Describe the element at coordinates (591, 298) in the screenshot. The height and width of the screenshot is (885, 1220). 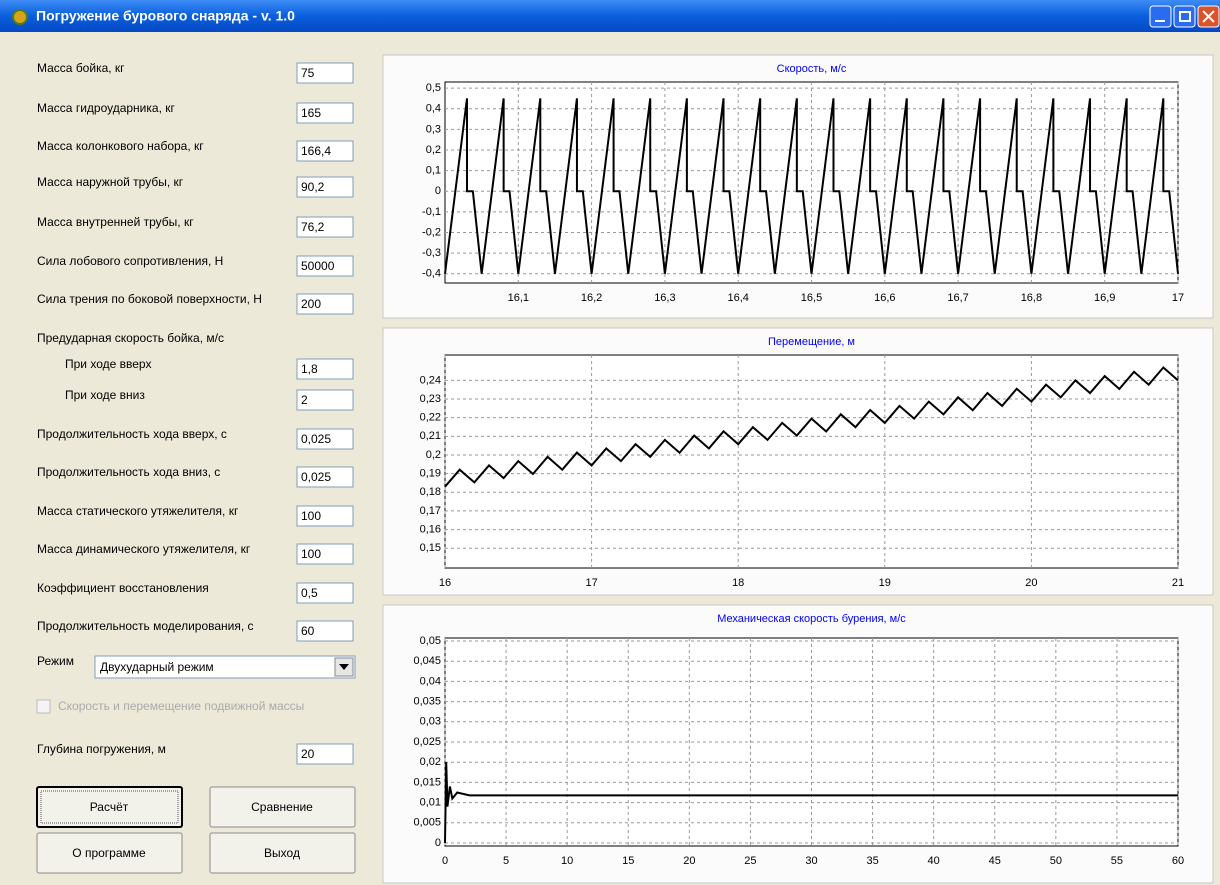
I see `x-tick-label: 16,2` at that location.